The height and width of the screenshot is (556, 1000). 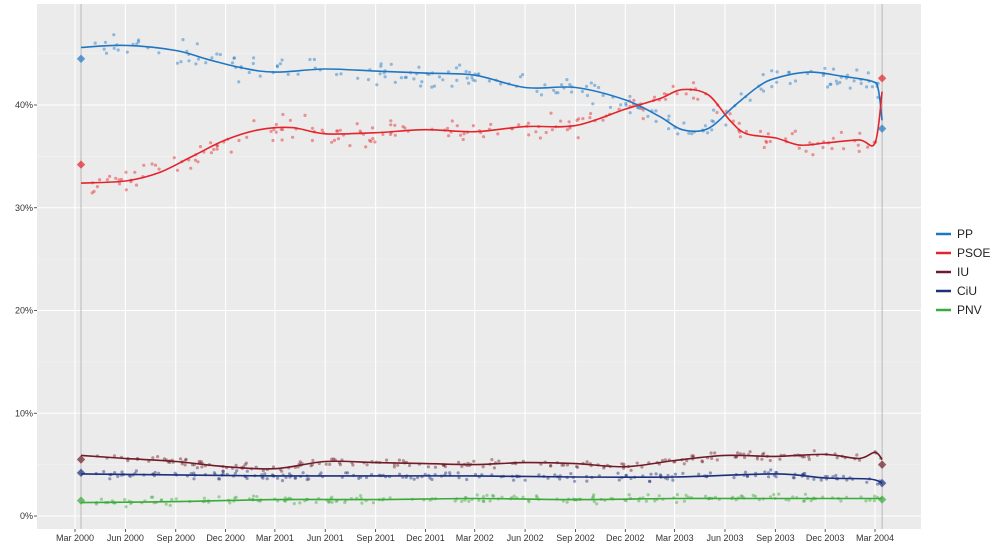 What do you see at coordinates (24, 208) in the screenshot?
I see `y-tick-label: 30%` at bounding box center [24, 208].